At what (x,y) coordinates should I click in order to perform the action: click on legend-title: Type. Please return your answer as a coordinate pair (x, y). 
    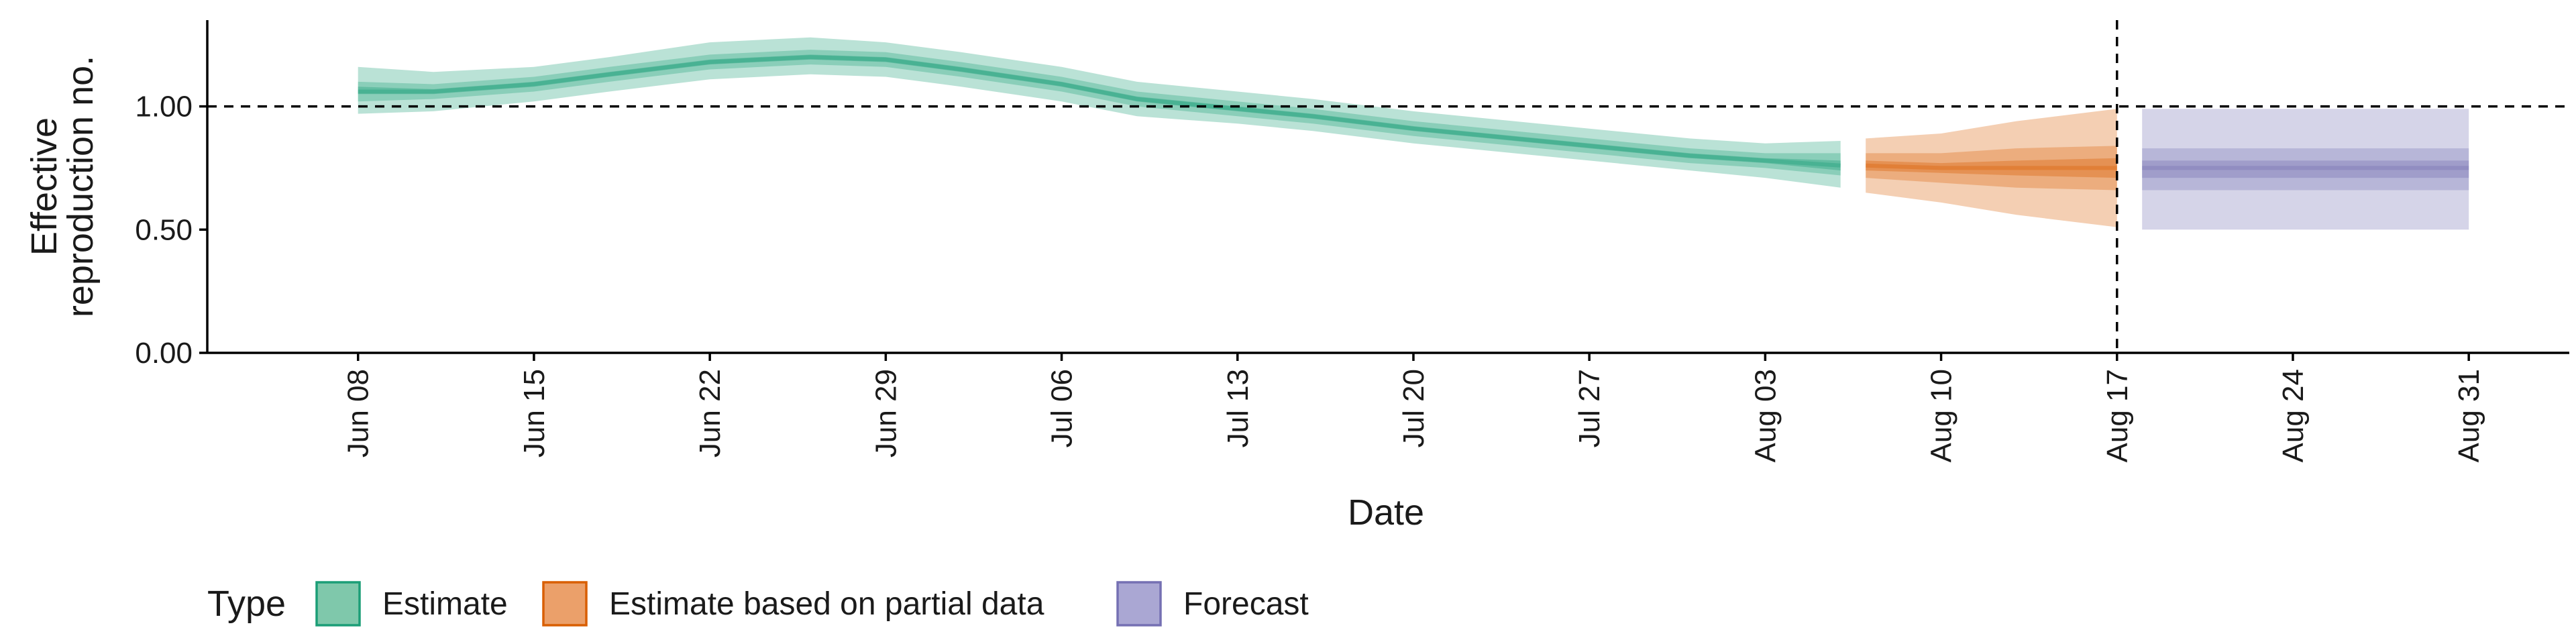
    Looking at the image, I should click on (246, 604).